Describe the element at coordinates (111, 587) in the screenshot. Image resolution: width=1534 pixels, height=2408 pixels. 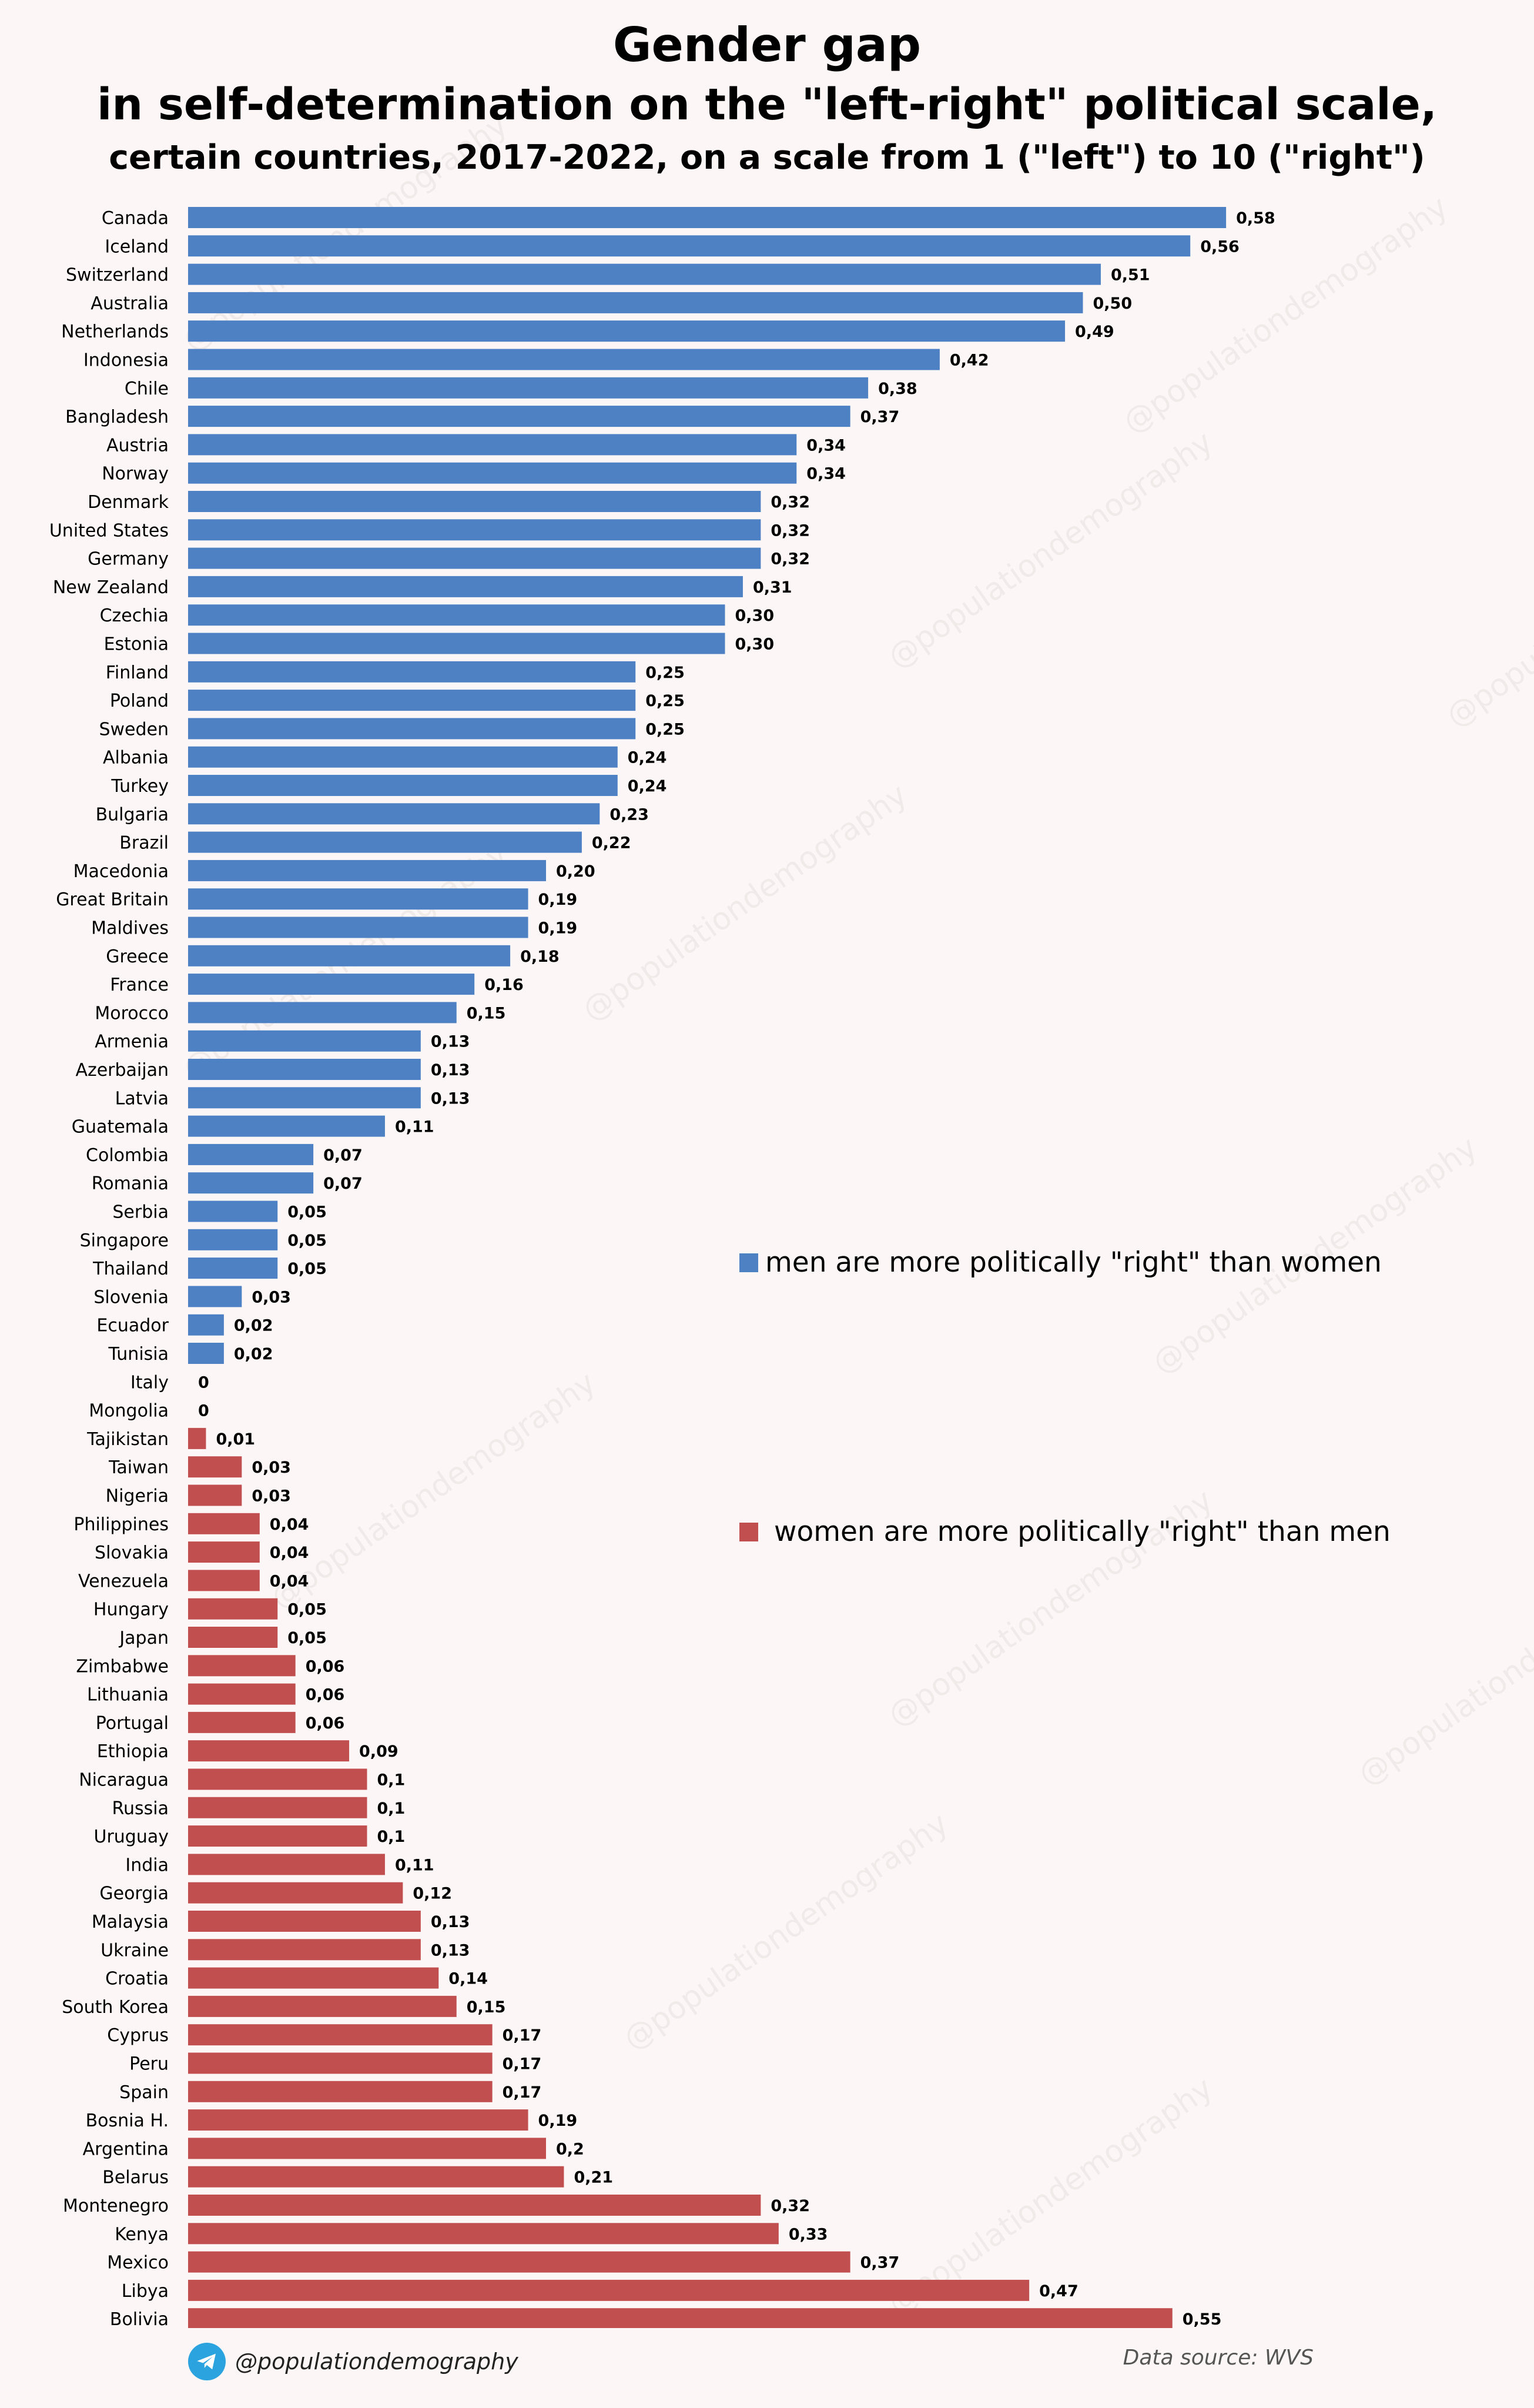
I see `country-label: New Zealand` at that location.